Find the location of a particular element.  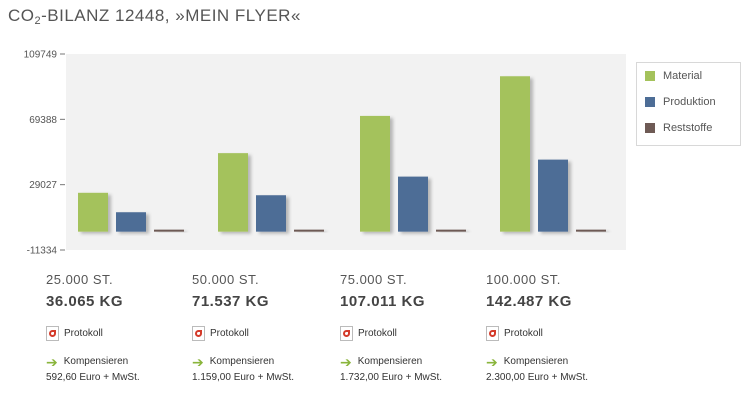

page-title: CO2-BILANZ 12448, »MEIN FLYER« is located at coordinates (154, 16).